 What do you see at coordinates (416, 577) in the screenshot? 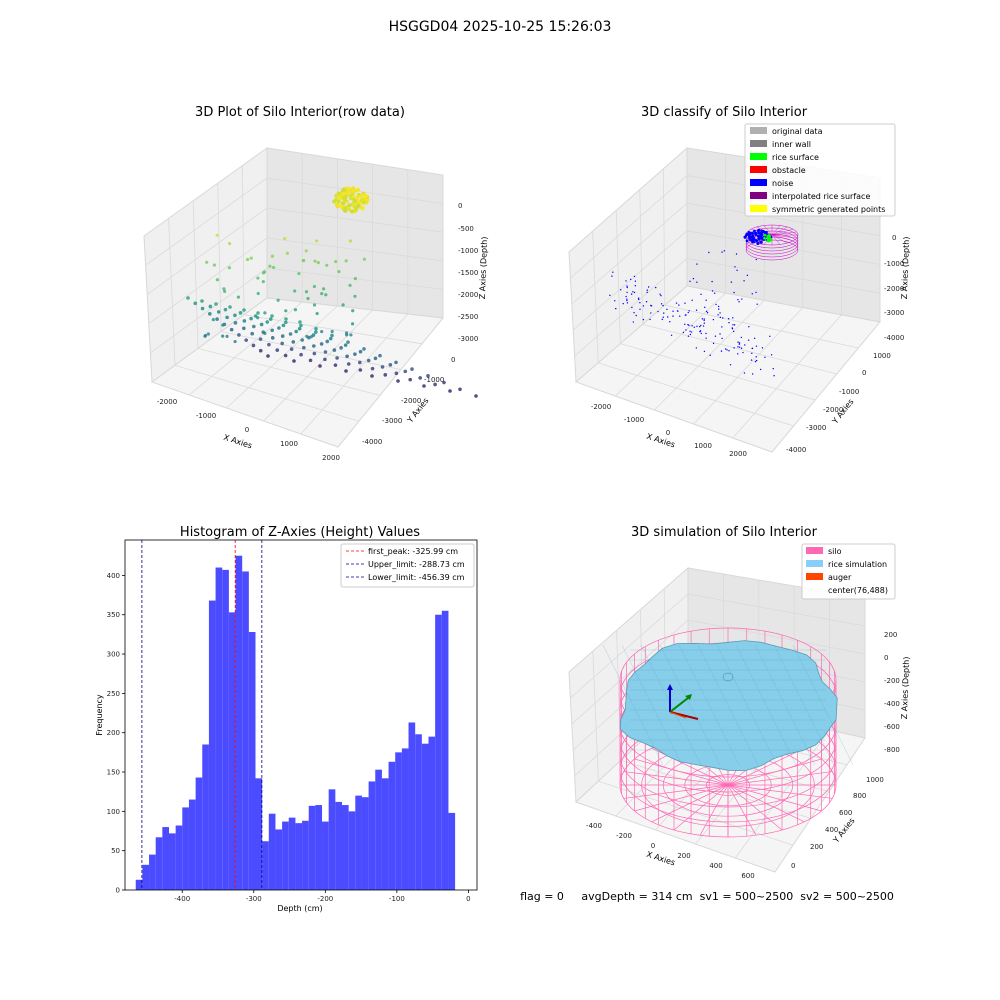
I see `legend-label: Lower_limit: -456.39 cm` at bounding box center [416, 577].